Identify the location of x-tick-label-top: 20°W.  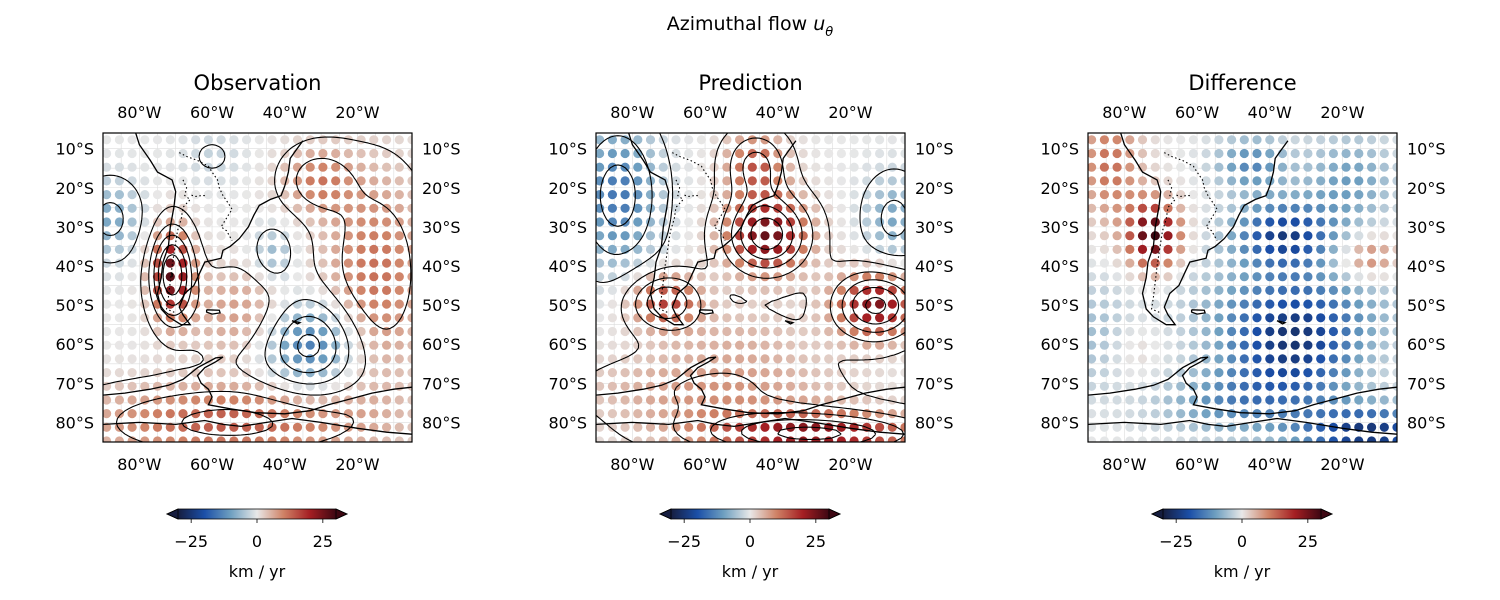
(1342, 112).